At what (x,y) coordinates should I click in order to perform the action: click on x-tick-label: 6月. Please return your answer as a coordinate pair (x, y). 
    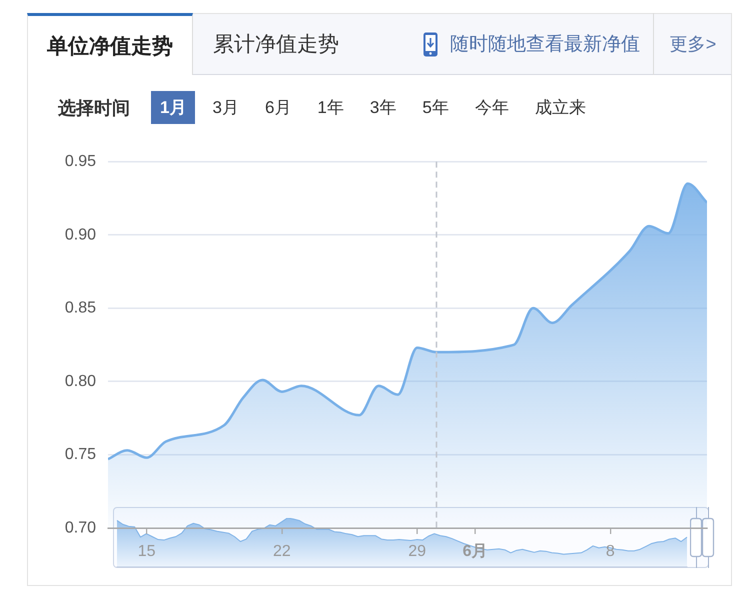
    Looking at the image, I should click on (475, 551).